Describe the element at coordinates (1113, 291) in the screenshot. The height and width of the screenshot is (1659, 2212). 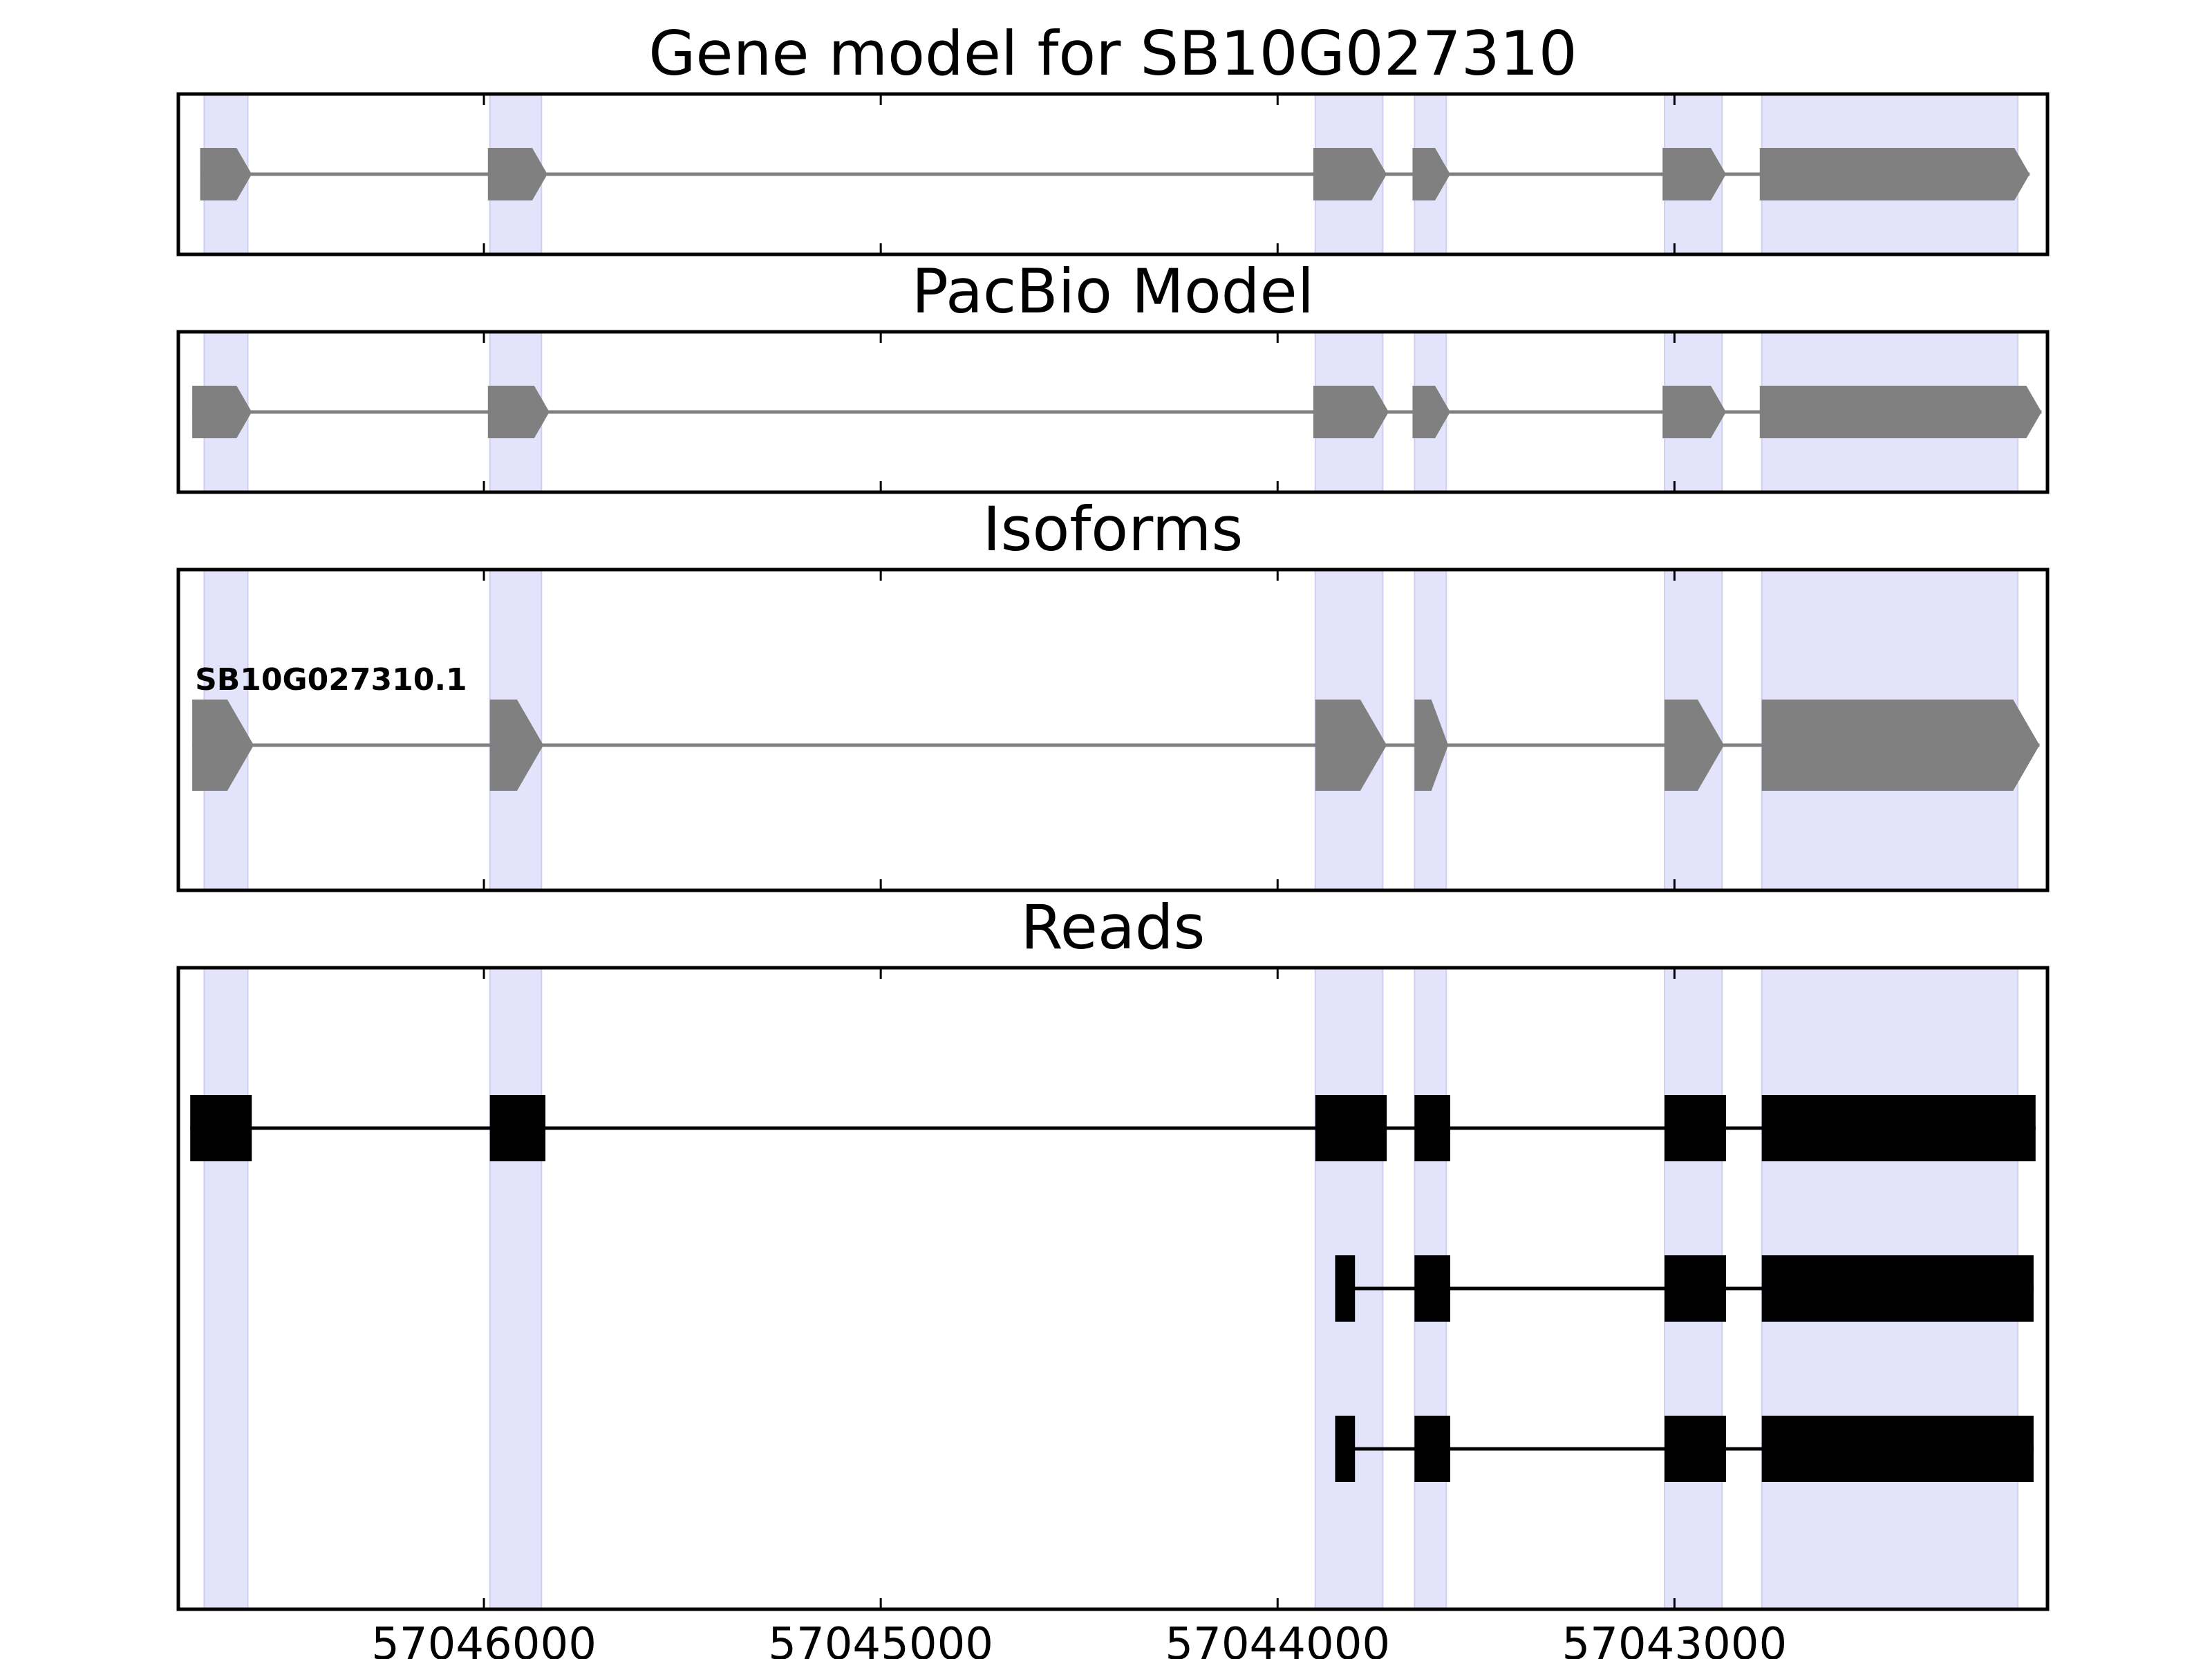
I see `panel-title: PacBio Model` at that location.